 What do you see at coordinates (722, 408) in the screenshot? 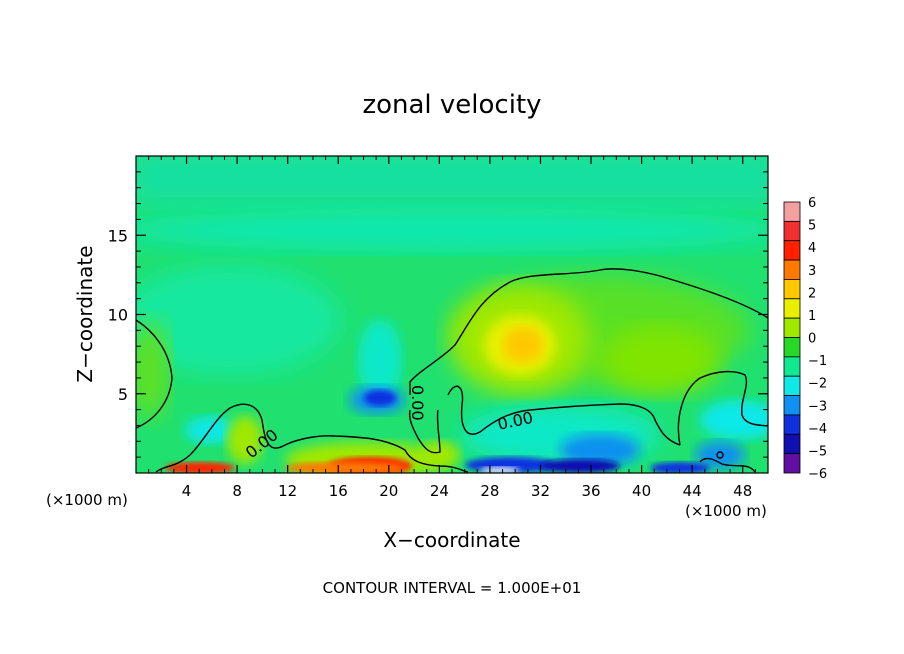
I see `zero-contour-right` at bounding box center [722, 408].